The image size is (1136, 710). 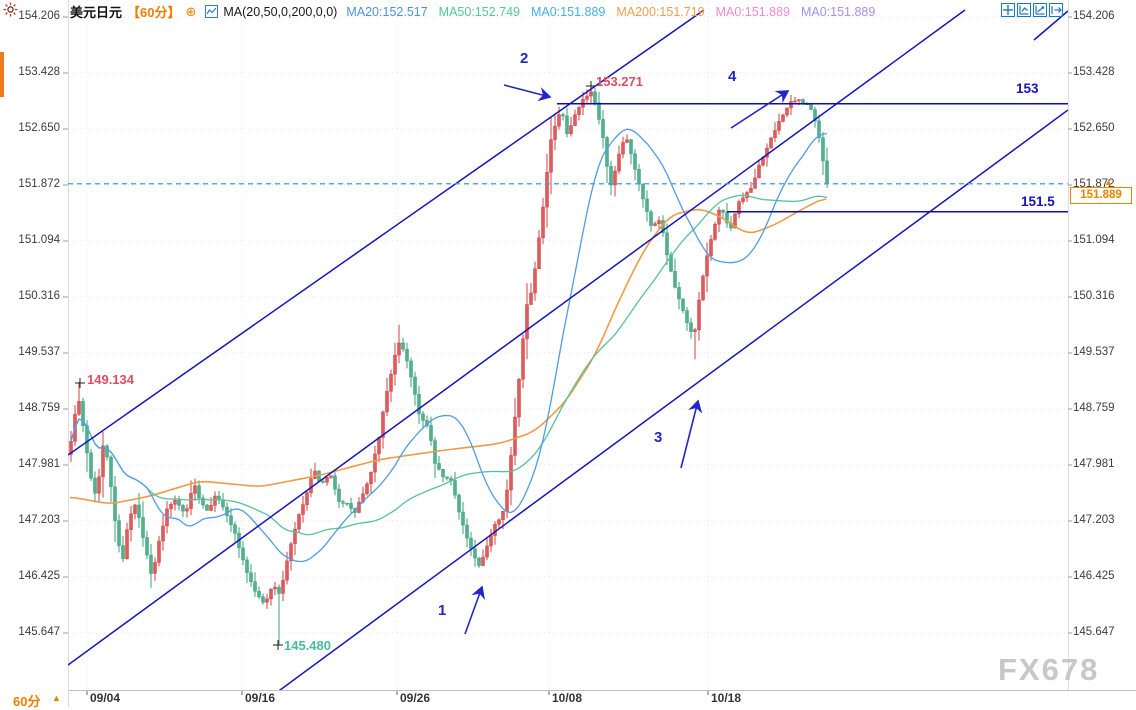 What do you see at coordinates (96, 12) in the screenshot?
I see `symbol-name: 美元日元` at bounding box center [96, 12].